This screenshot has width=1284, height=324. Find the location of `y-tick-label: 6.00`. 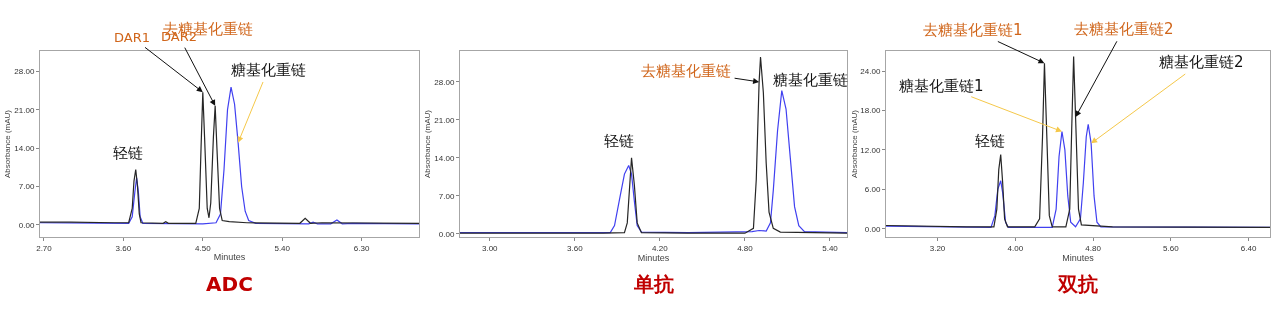

y-tick-label: 6.00 is located at coordinates (872, 190).